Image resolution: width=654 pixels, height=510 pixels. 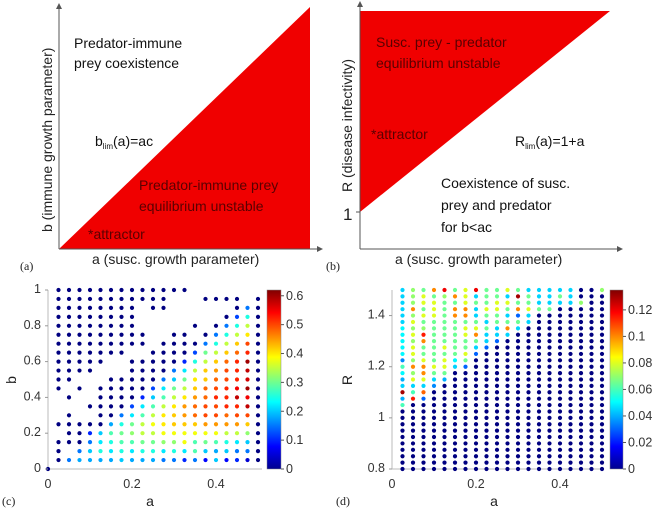 I want to click on colorbar-tick-label: 0.3, so click(x=294, y=382).